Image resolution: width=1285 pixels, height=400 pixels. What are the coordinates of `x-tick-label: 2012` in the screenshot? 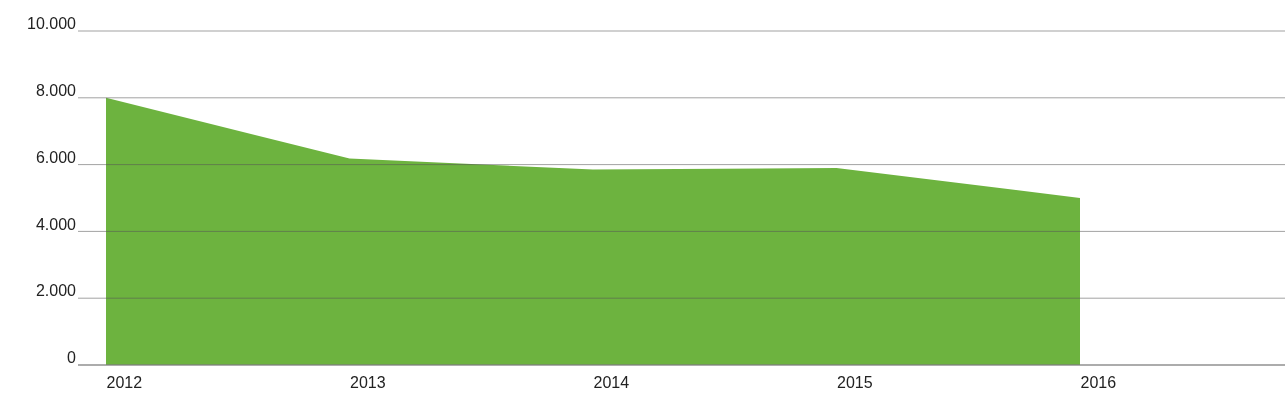 It's located at (124, 383).